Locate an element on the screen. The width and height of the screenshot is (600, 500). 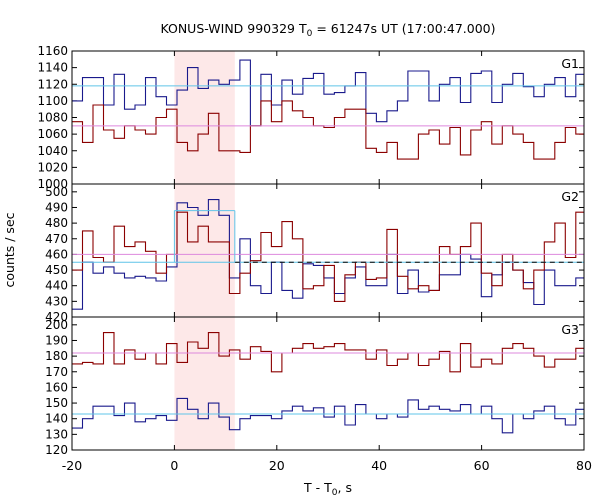
y-tick-label: 160 is located at coordinates (56, 387).